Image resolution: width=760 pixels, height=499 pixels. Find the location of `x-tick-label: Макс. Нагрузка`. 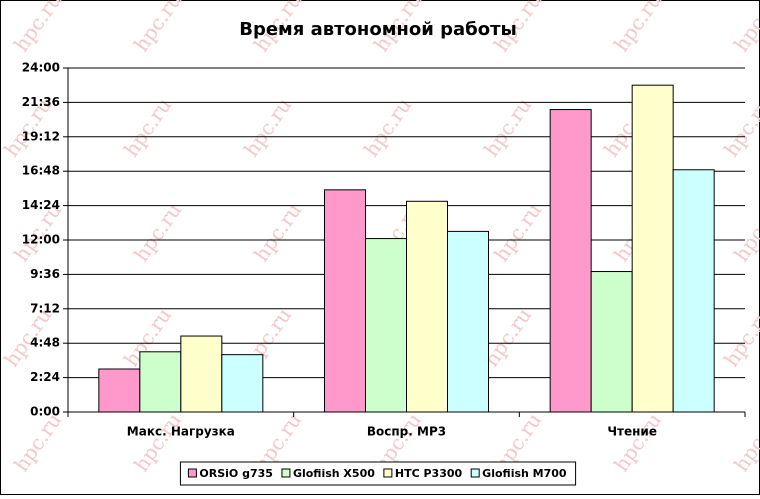

x-tick-label: Макс. Нагрузка is located at coordinates (181, 432).